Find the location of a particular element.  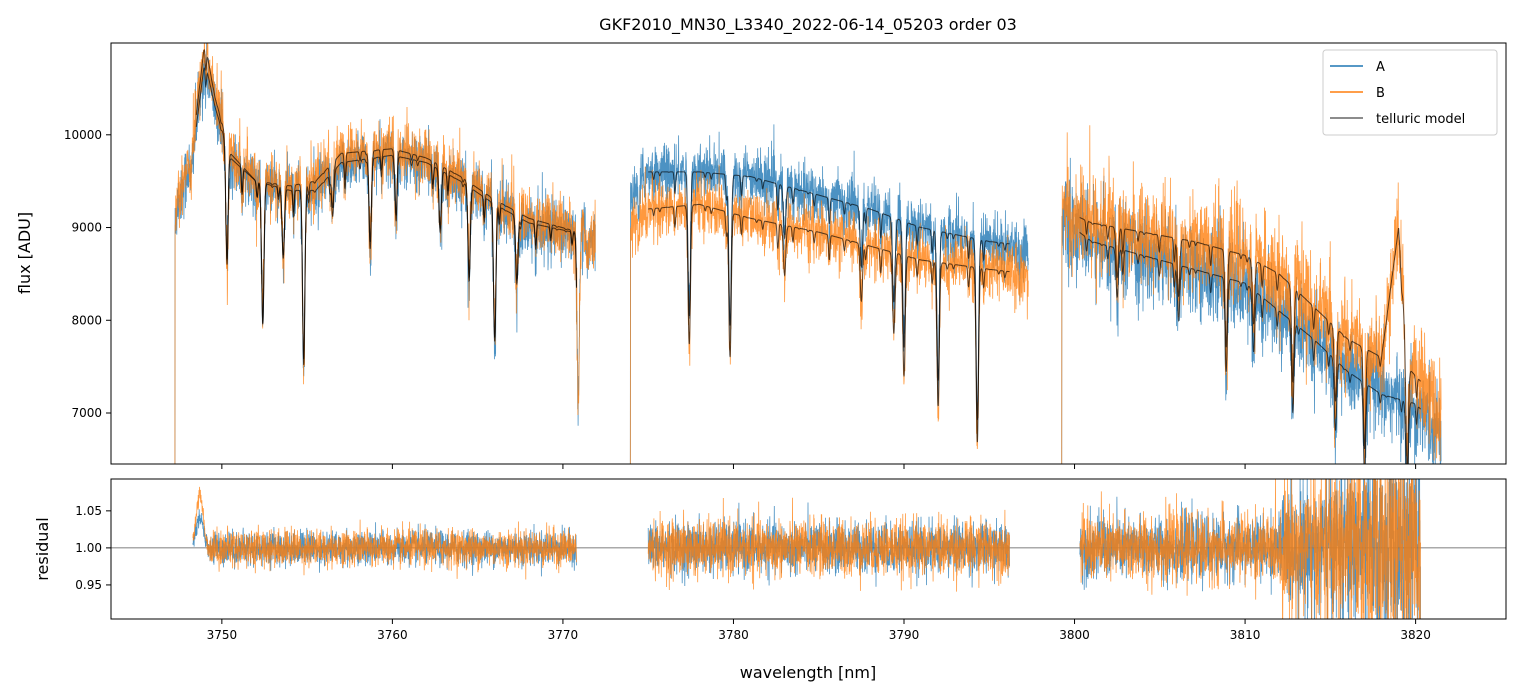

legend-label-b: B is located at coordinates (1380, 93).